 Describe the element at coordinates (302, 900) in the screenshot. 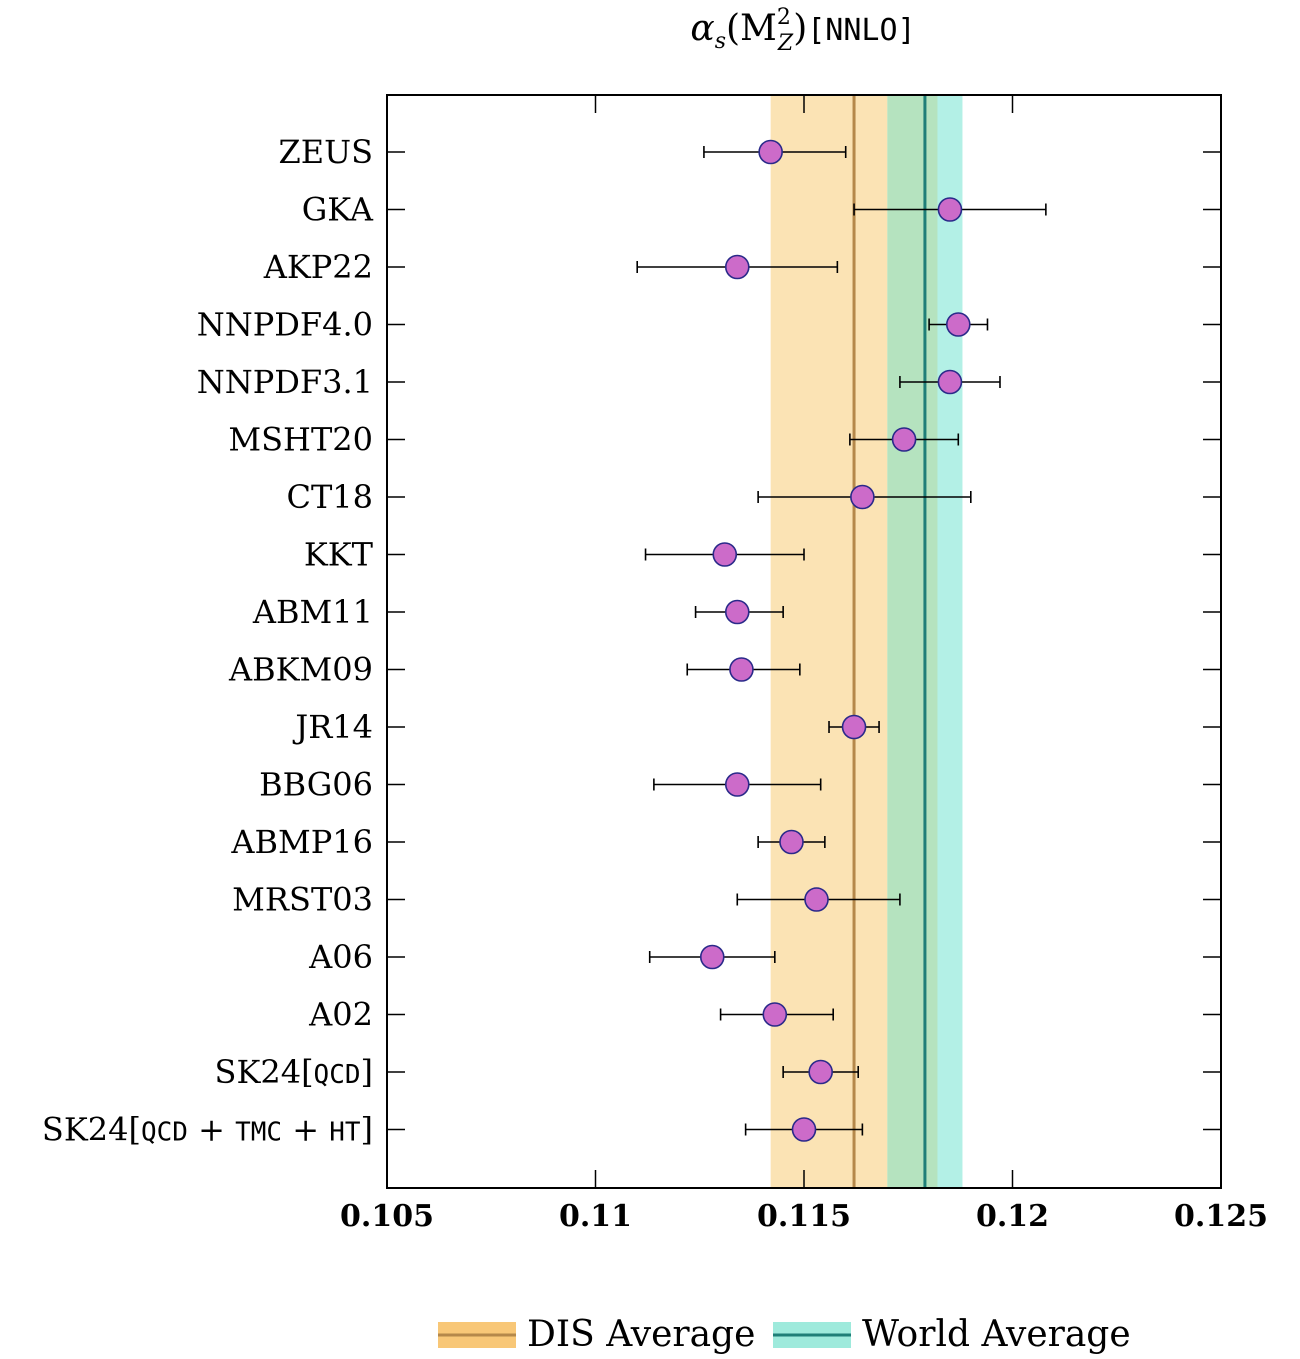

I see `row-label: MRST03` at that location.